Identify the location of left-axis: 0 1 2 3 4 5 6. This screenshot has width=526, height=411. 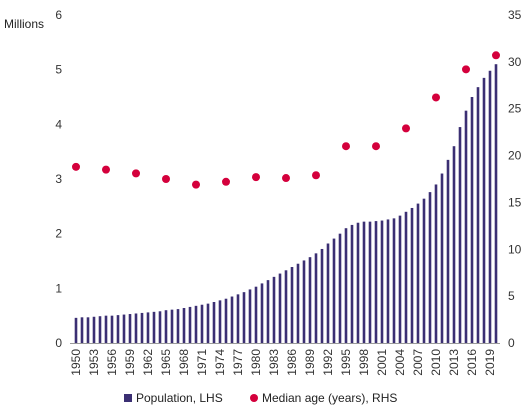
(58, 179).